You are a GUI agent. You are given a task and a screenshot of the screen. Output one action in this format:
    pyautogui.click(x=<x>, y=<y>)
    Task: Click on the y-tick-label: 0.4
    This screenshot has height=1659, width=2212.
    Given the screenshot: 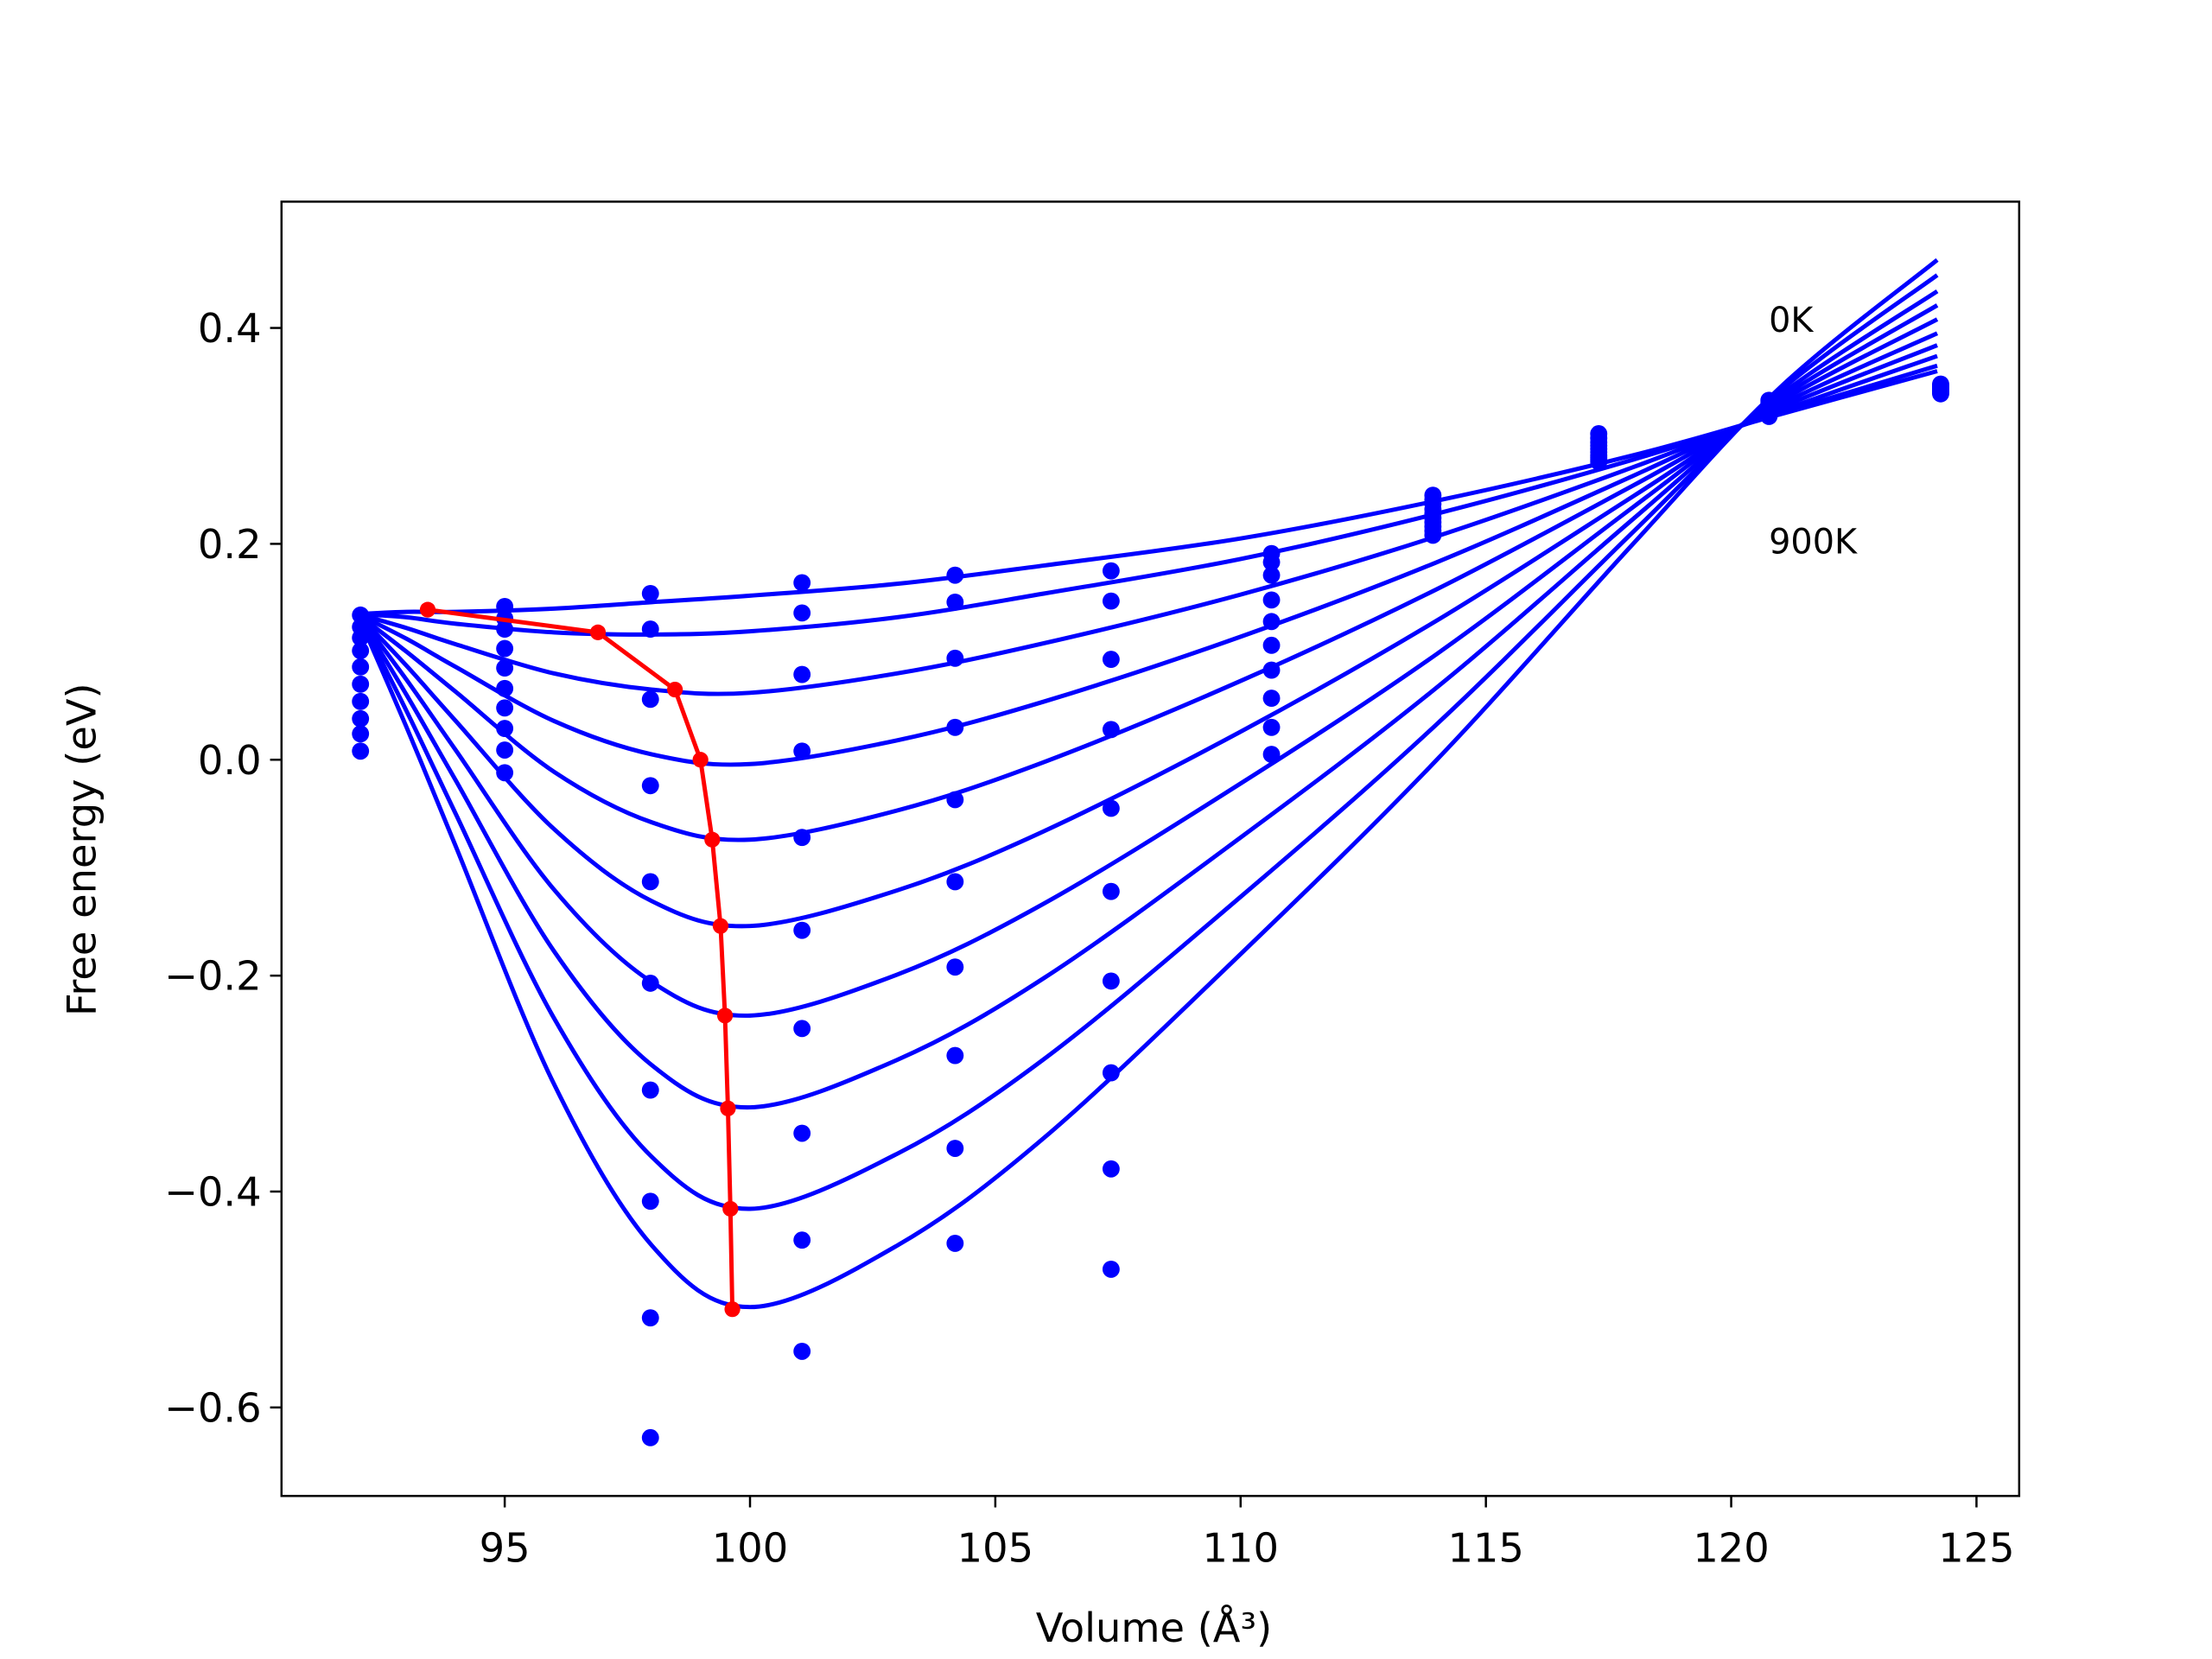 What is the action you would take?
    pyautogui.click(x=230, y=328)
    